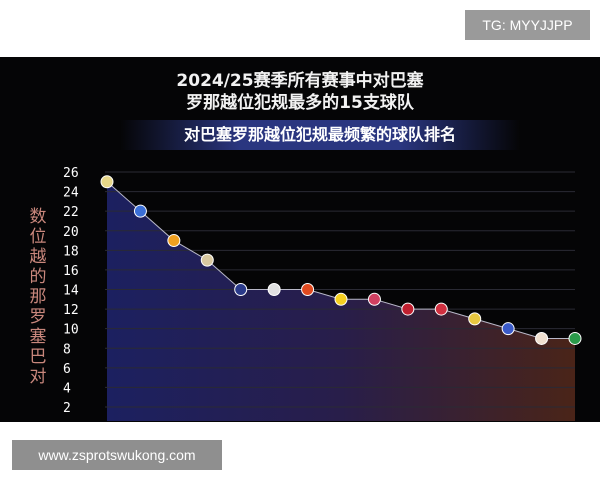  What do you see at coordinates (408, 309) in the screenshot?
I see `team-badge-point: Osasuna` at bounding box center [408, 309].